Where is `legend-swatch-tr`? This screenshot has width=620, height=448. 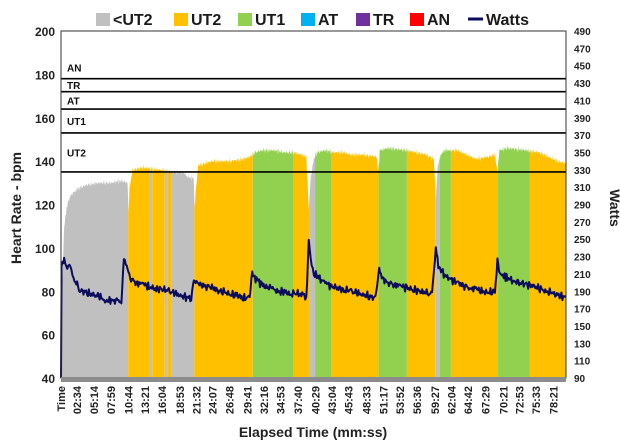
legend-swatch-tr is located at coordinates (363, 19).